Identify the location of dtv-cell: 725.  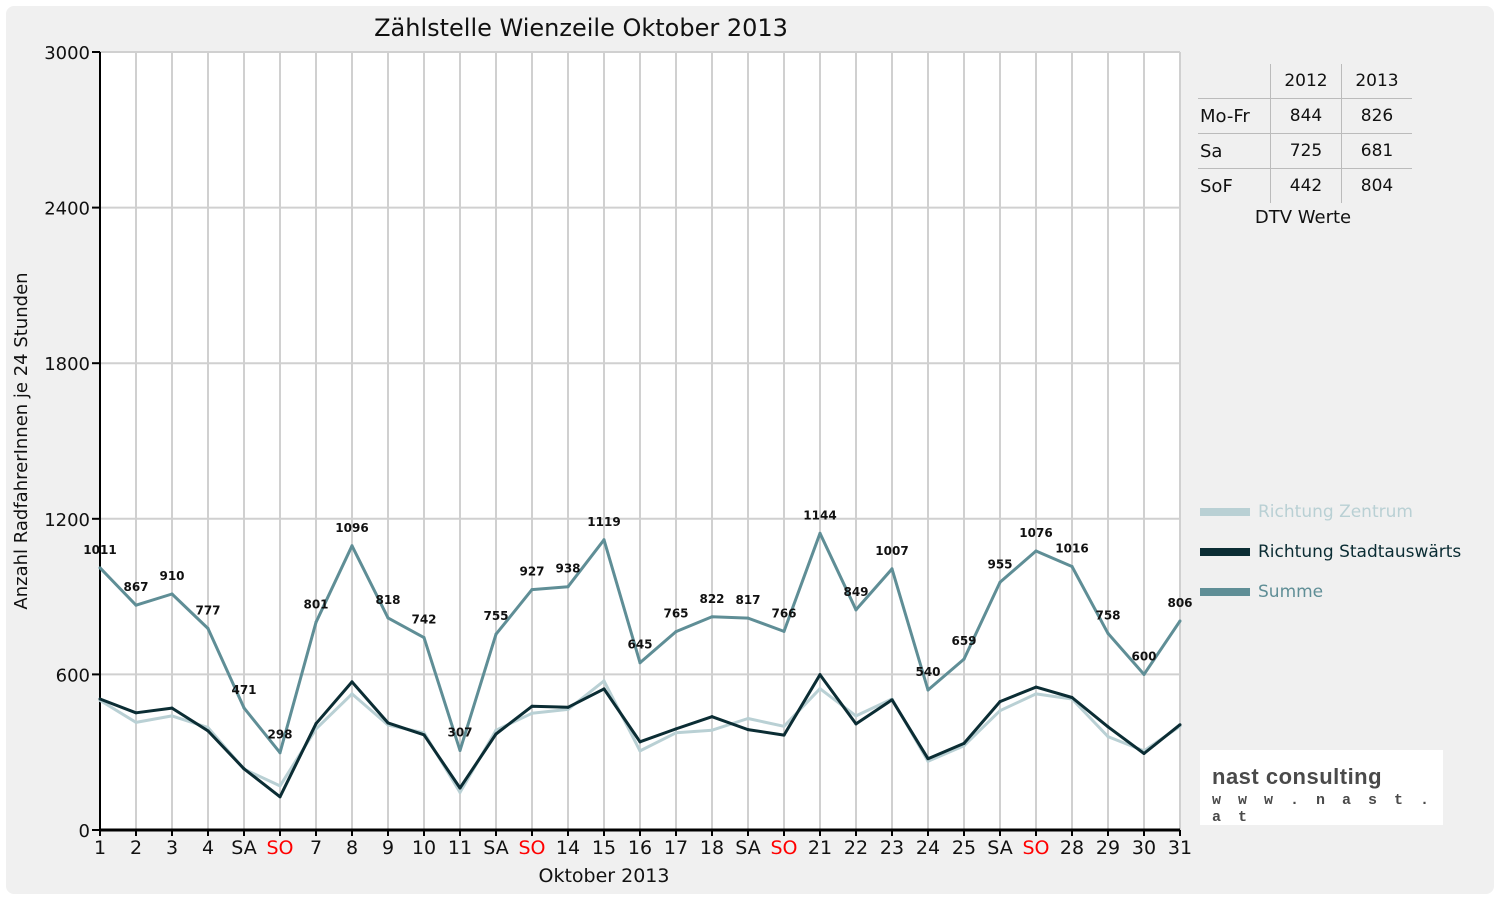
(1306, 151).